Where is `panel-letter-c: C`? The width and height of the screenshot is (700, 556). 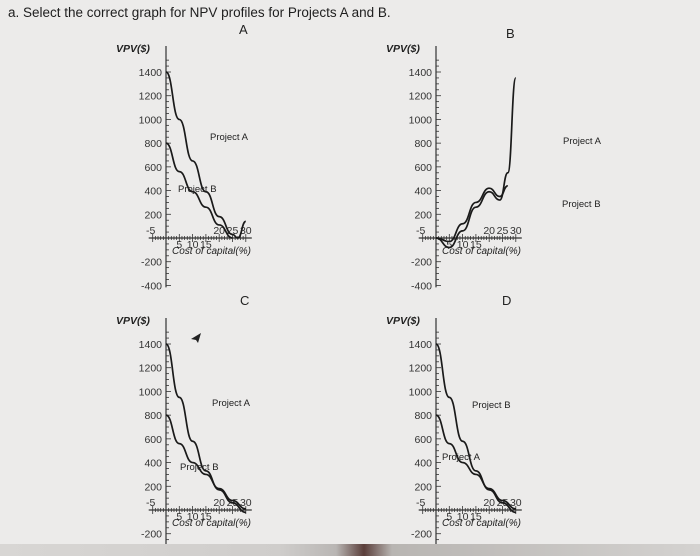
panel-letter-c: C is located at coordinates (245, 300).